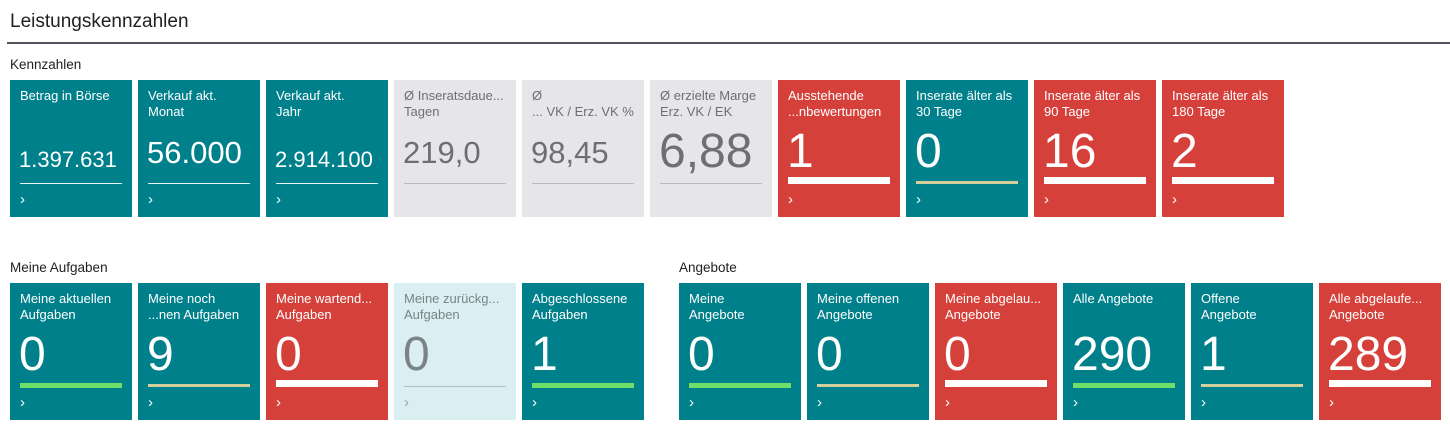 The height and width of the screenshot is (435, 1450). Describe the element at coordinates (71, 351) in the screenshot. I see `kpi-tile: Meine aktuellen Aufgaben 0 ›` at that location.